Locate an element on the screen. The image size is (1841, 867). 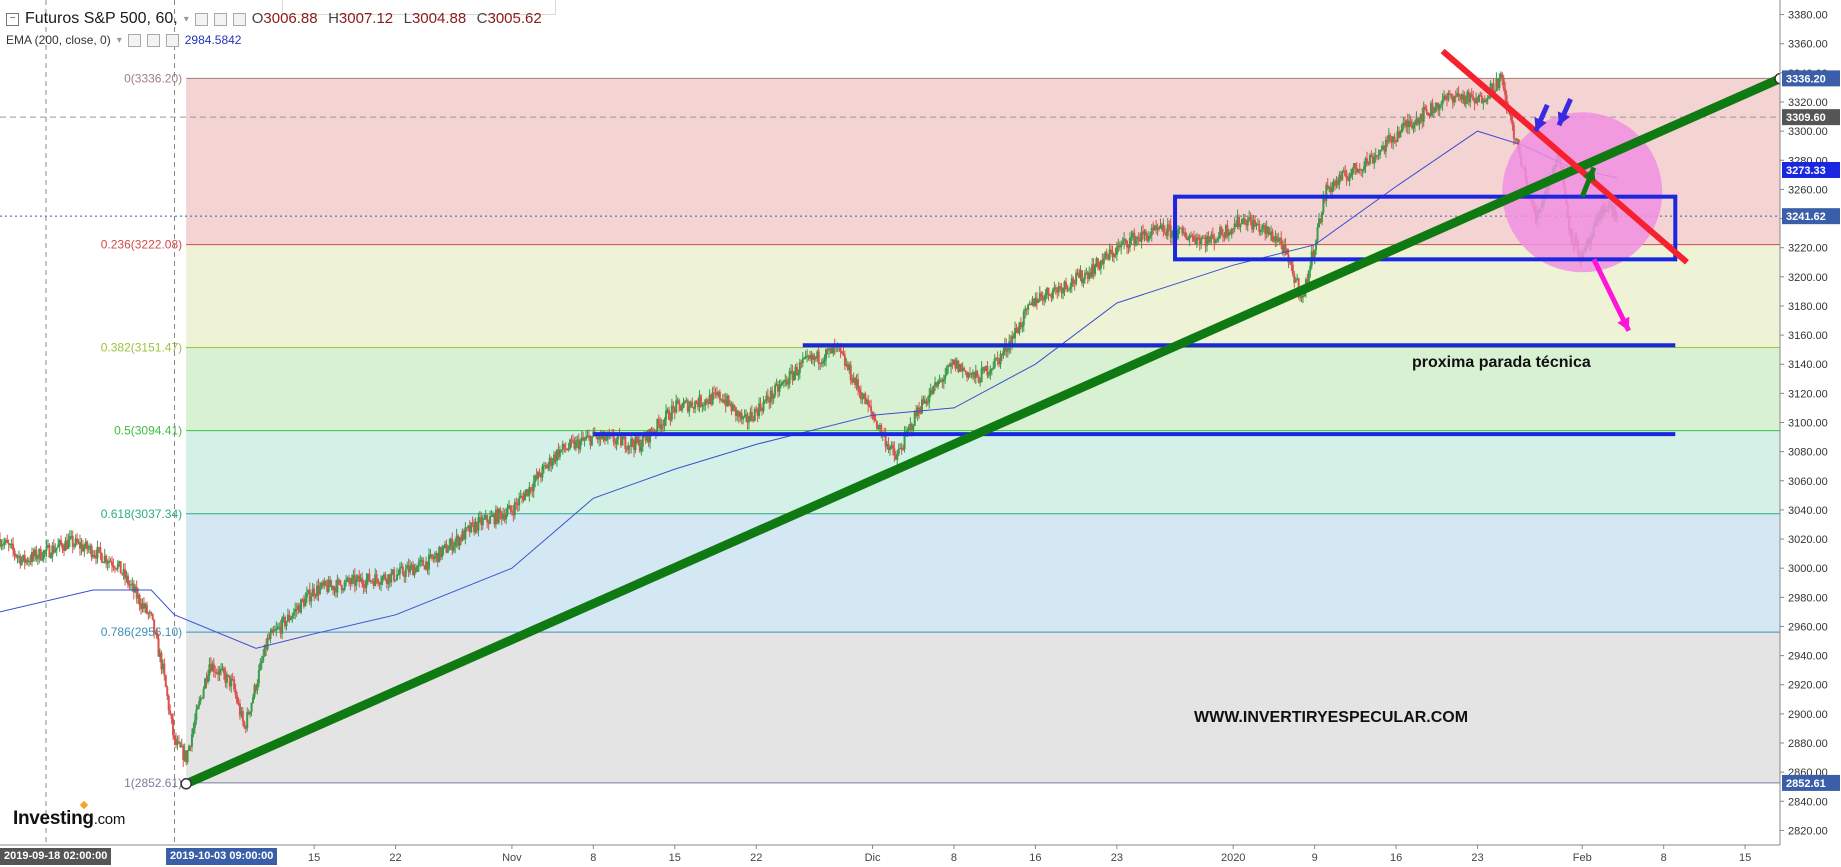
price-axis-label: 3360.00 is located at coordinates (1808, 45).